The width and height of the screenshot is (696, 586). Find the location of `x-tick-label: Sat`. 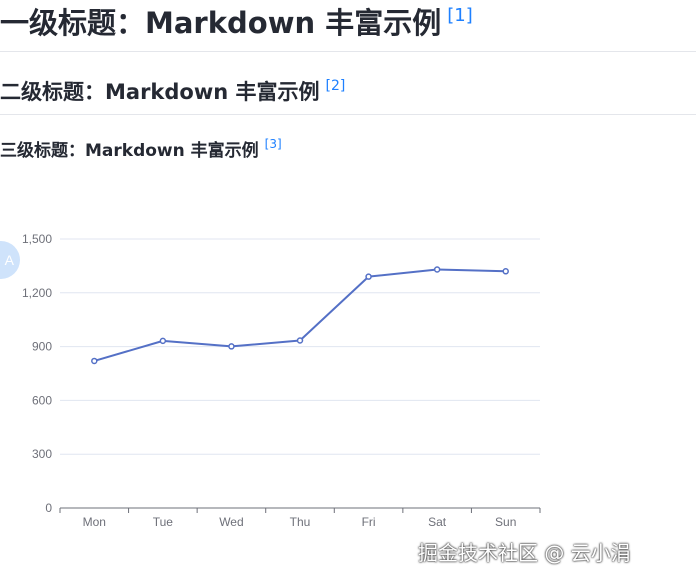

x-tick-label: Sat is located at coordinates (437, 522).